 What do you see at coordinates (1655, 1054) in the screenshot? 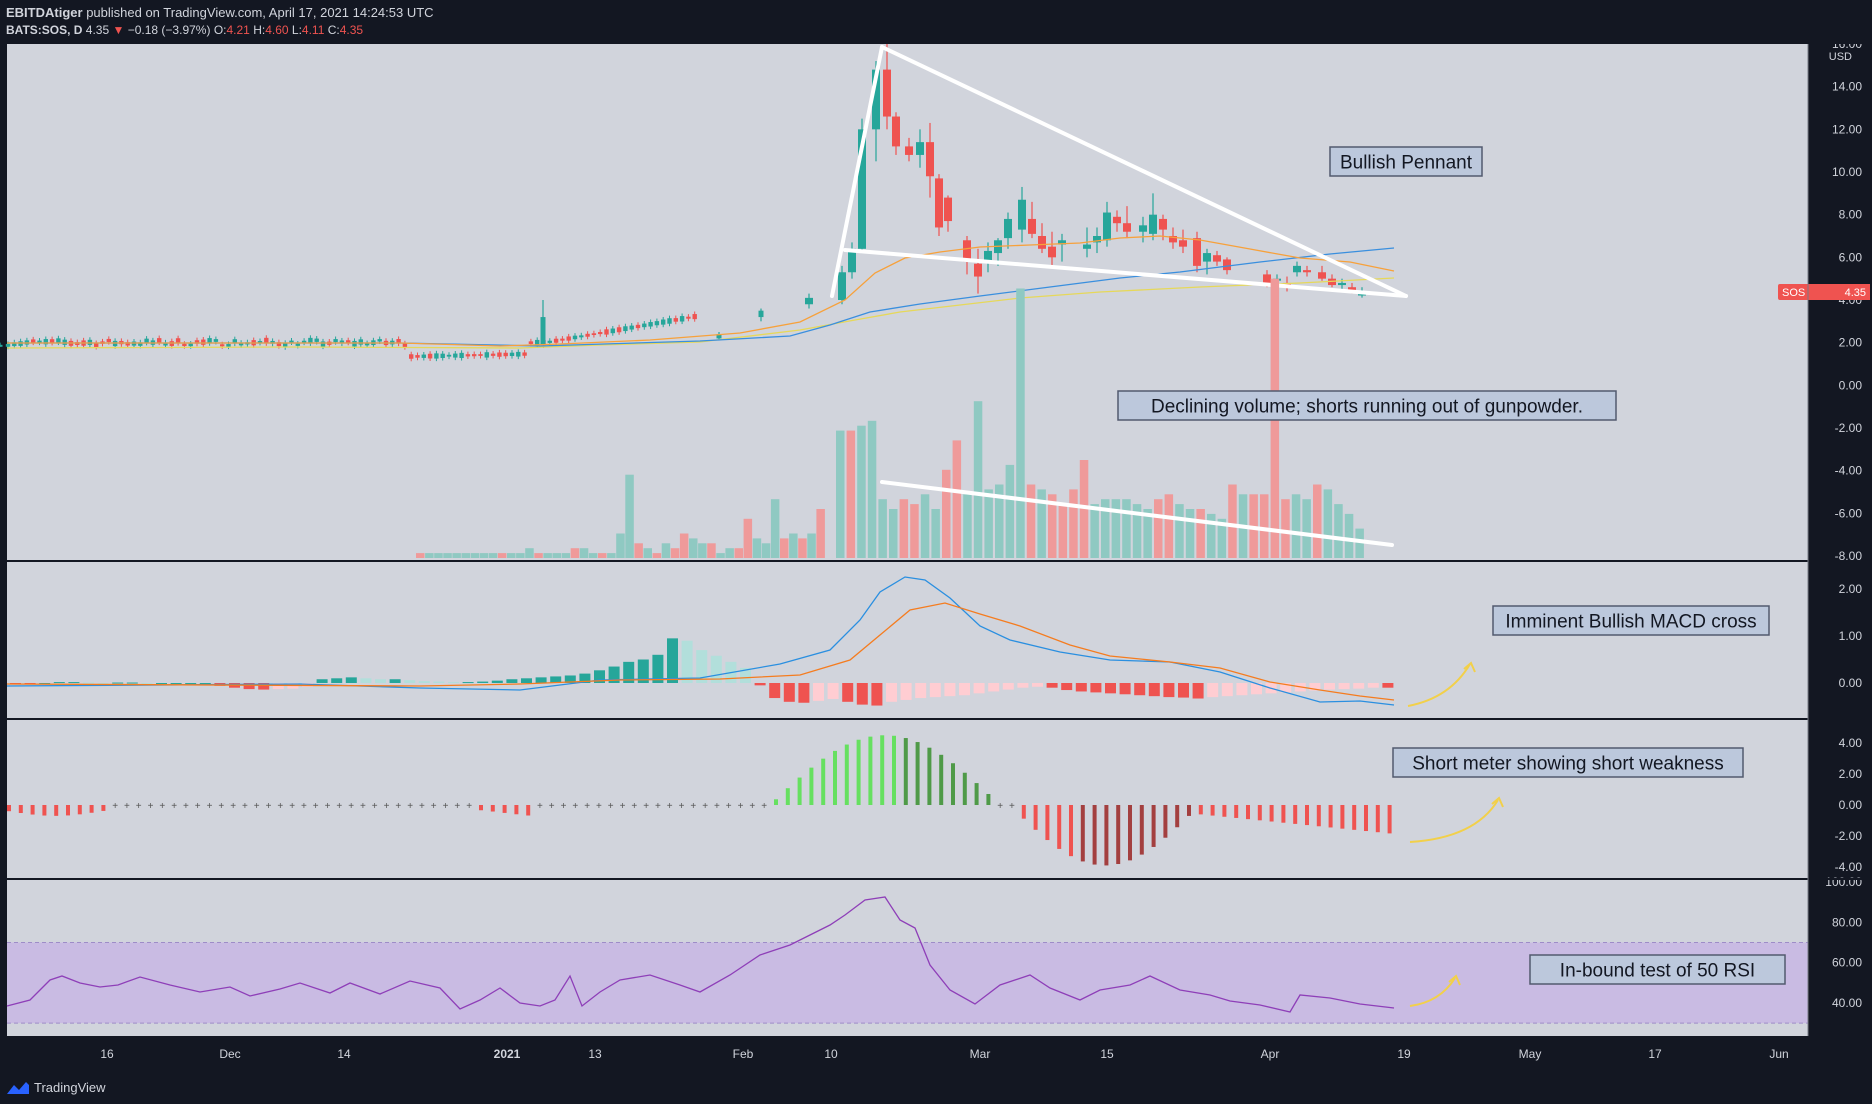
I see `time-axis-label: 17` at bounding box center [1655, 1054].